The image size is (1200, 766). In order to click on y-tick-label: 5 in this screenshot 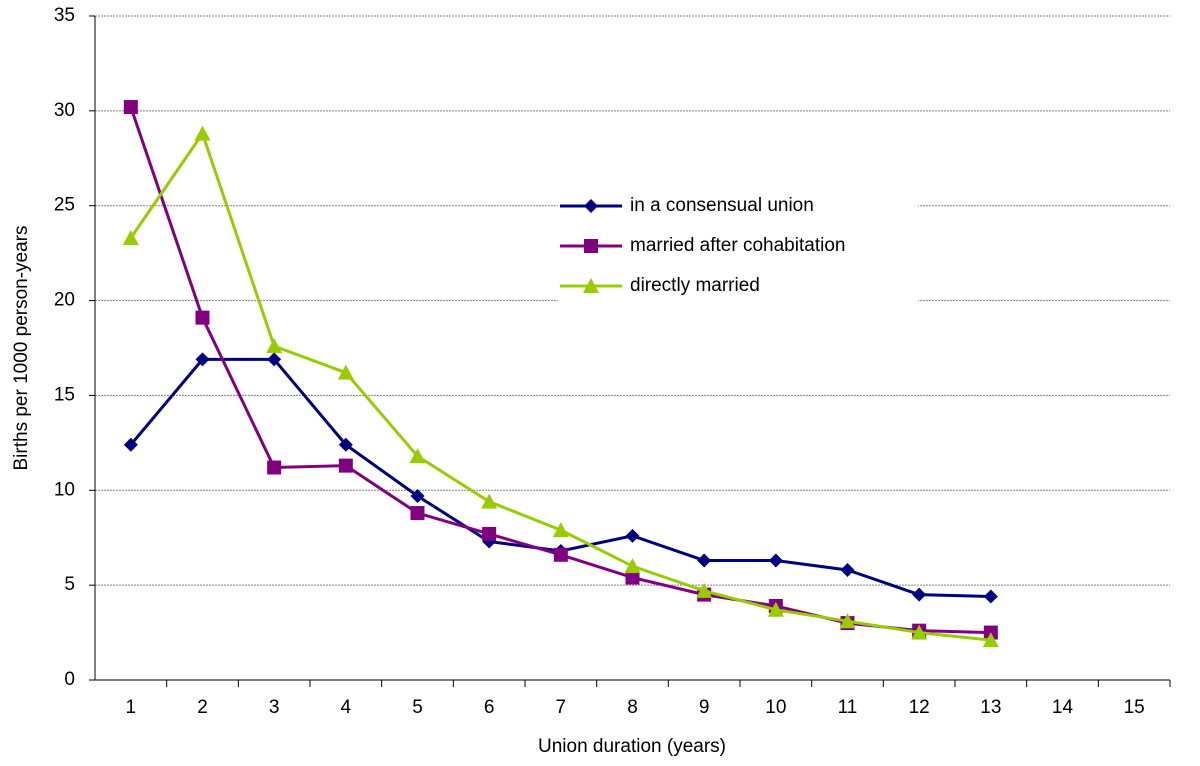, I will do `click(69, 584)`.